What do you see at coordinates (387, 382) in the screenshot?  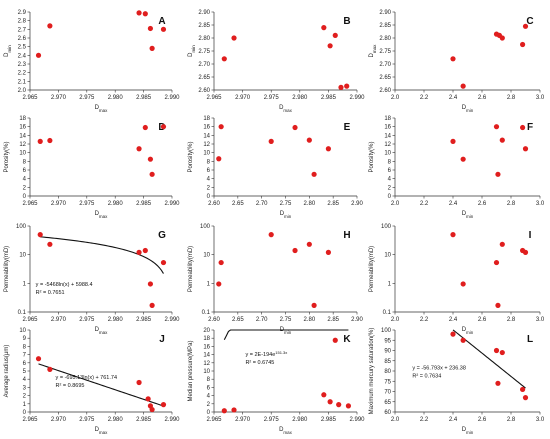 I see `y-tick-label: 75` at bounding box center [387, 382].